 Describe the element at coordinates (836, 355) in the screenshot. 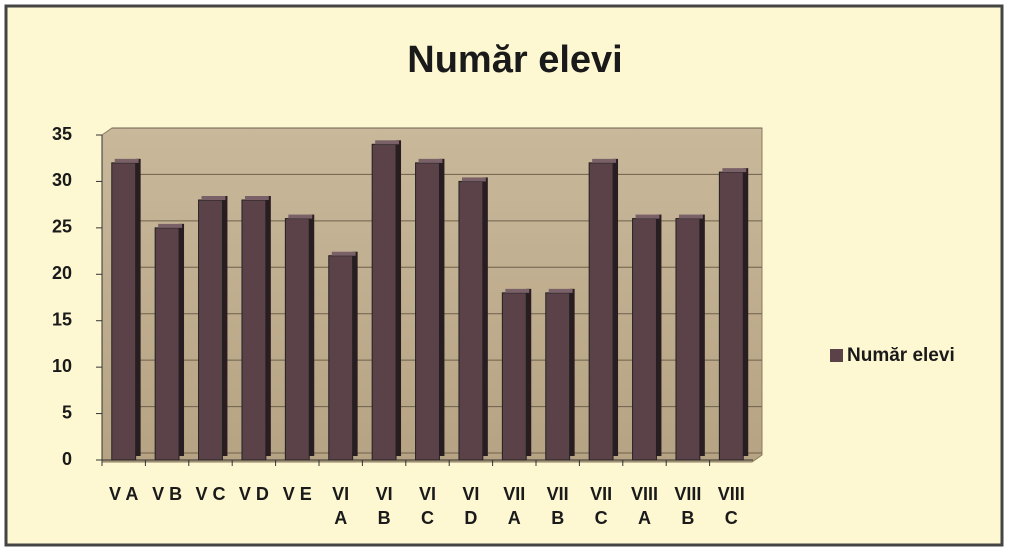

I see `legend-swatch` at that location.